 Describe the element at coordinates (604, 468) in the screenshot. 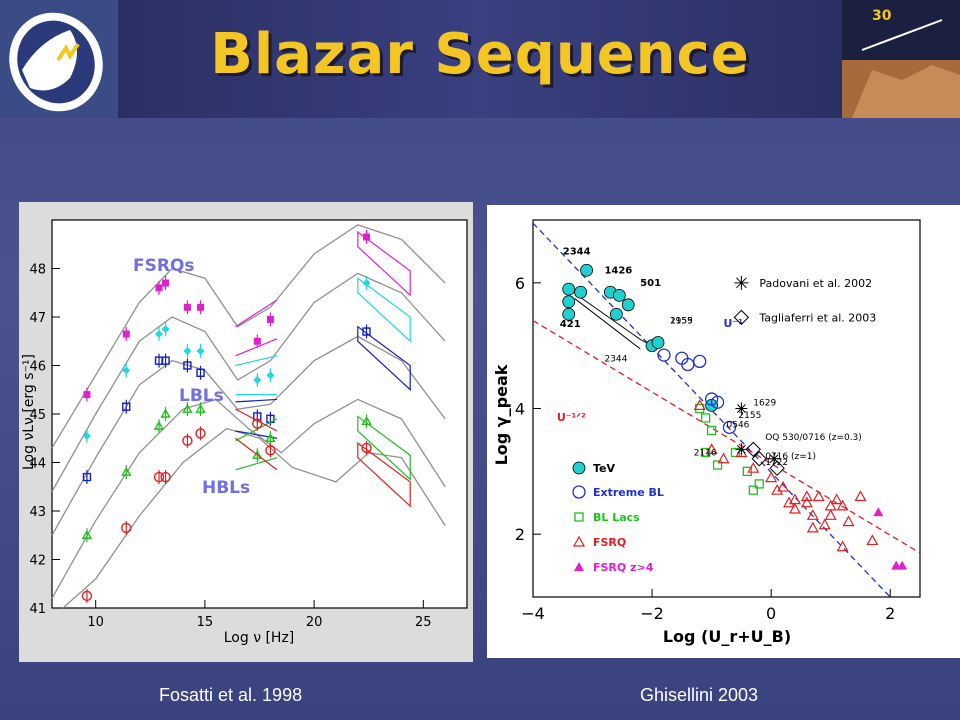

I see `legend-label: TeV` at that location.